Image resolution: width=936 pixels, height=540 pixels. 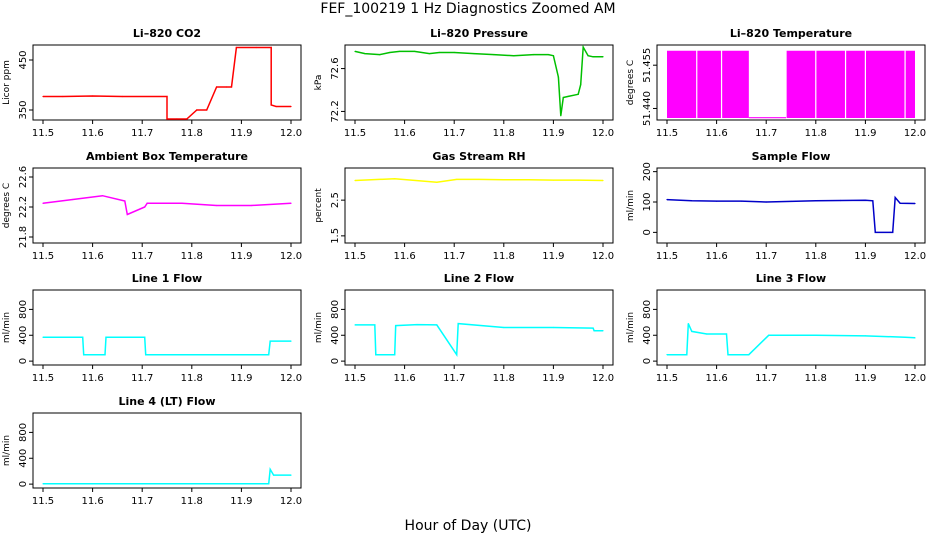 I want to click on panel-title: Li–820 CO2, so click(x=167, y=33).